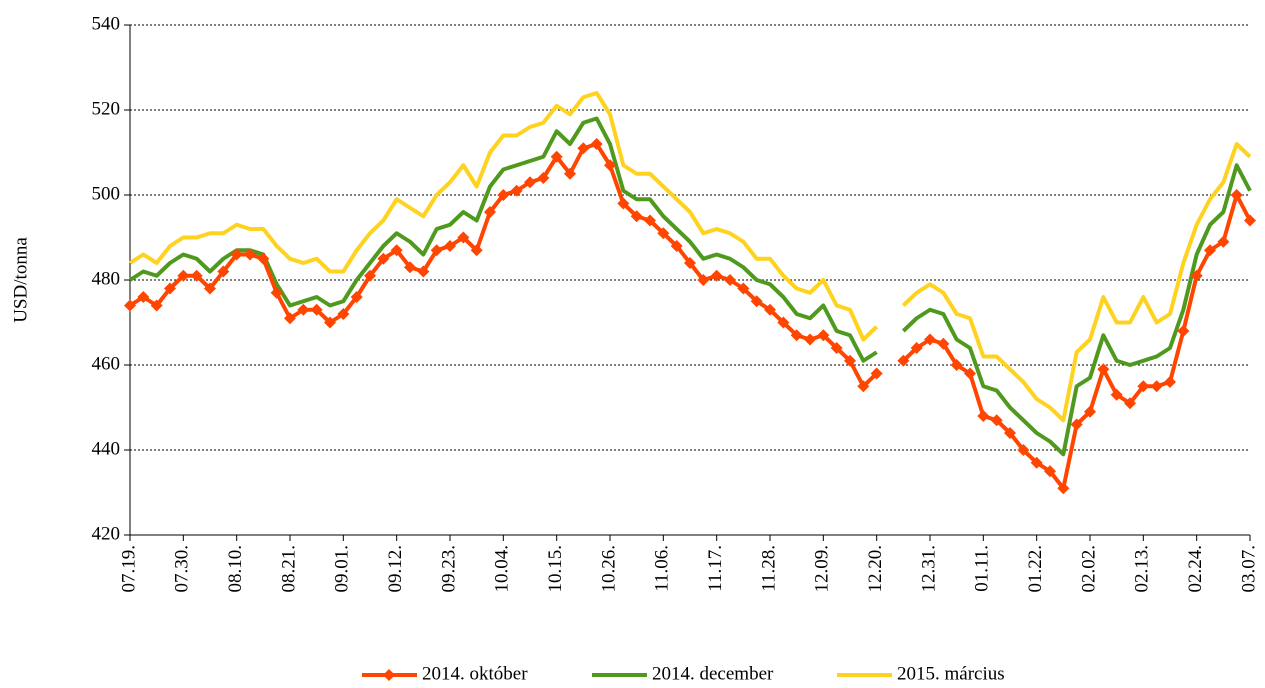 This screenshot has width=1265, height=688. Describe the element at coordinates (475, 673) in the screenshot. I see `legend-label: 2014. október` at that location.